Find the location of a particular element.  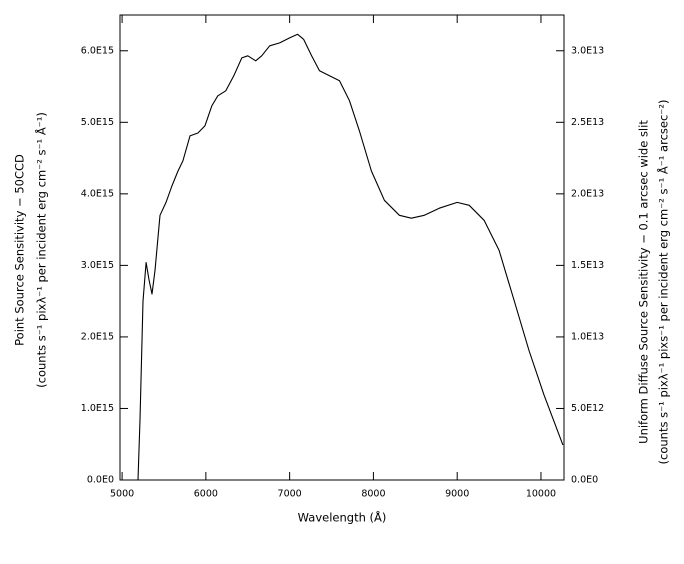

y2-tick-label: 1.5E13 is located at coordinates (587, 265).